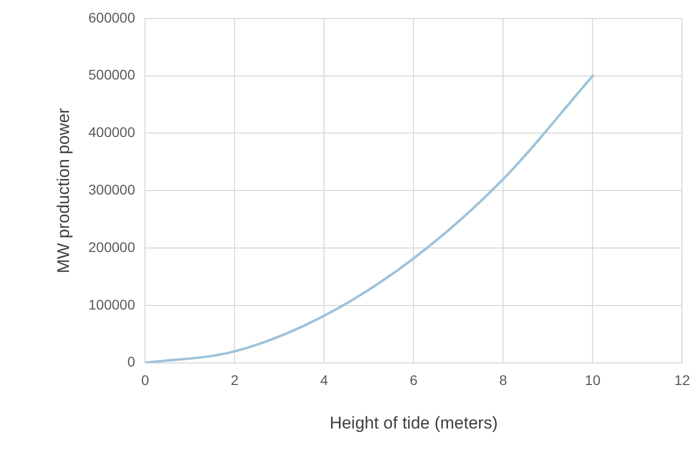 The height and width of the screenshot is (456, 700). What do you see at coordinates (112, 132) in the screenshot?
I see `y-tick-label: 400000` at bounding box center [112, 132].